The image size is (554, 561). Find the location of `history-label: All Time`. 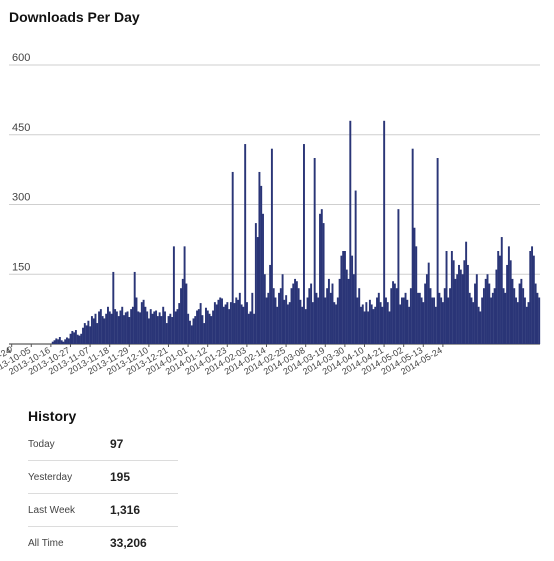

history-label: All Time is located at coordinates (69, 542).